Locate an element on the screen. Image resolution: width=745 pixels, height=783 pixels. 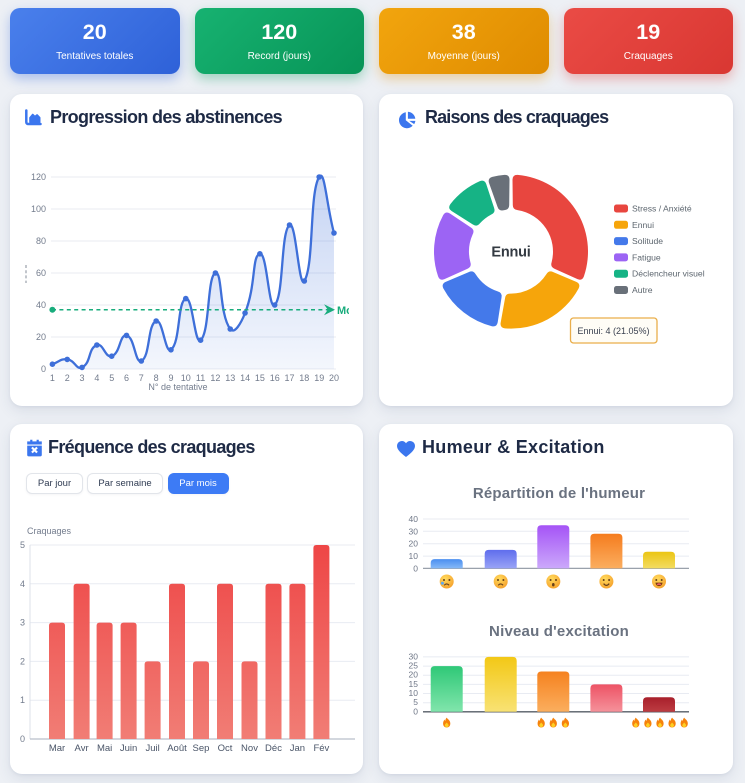
svg-text: 25 is located at coordinates (414, 666).